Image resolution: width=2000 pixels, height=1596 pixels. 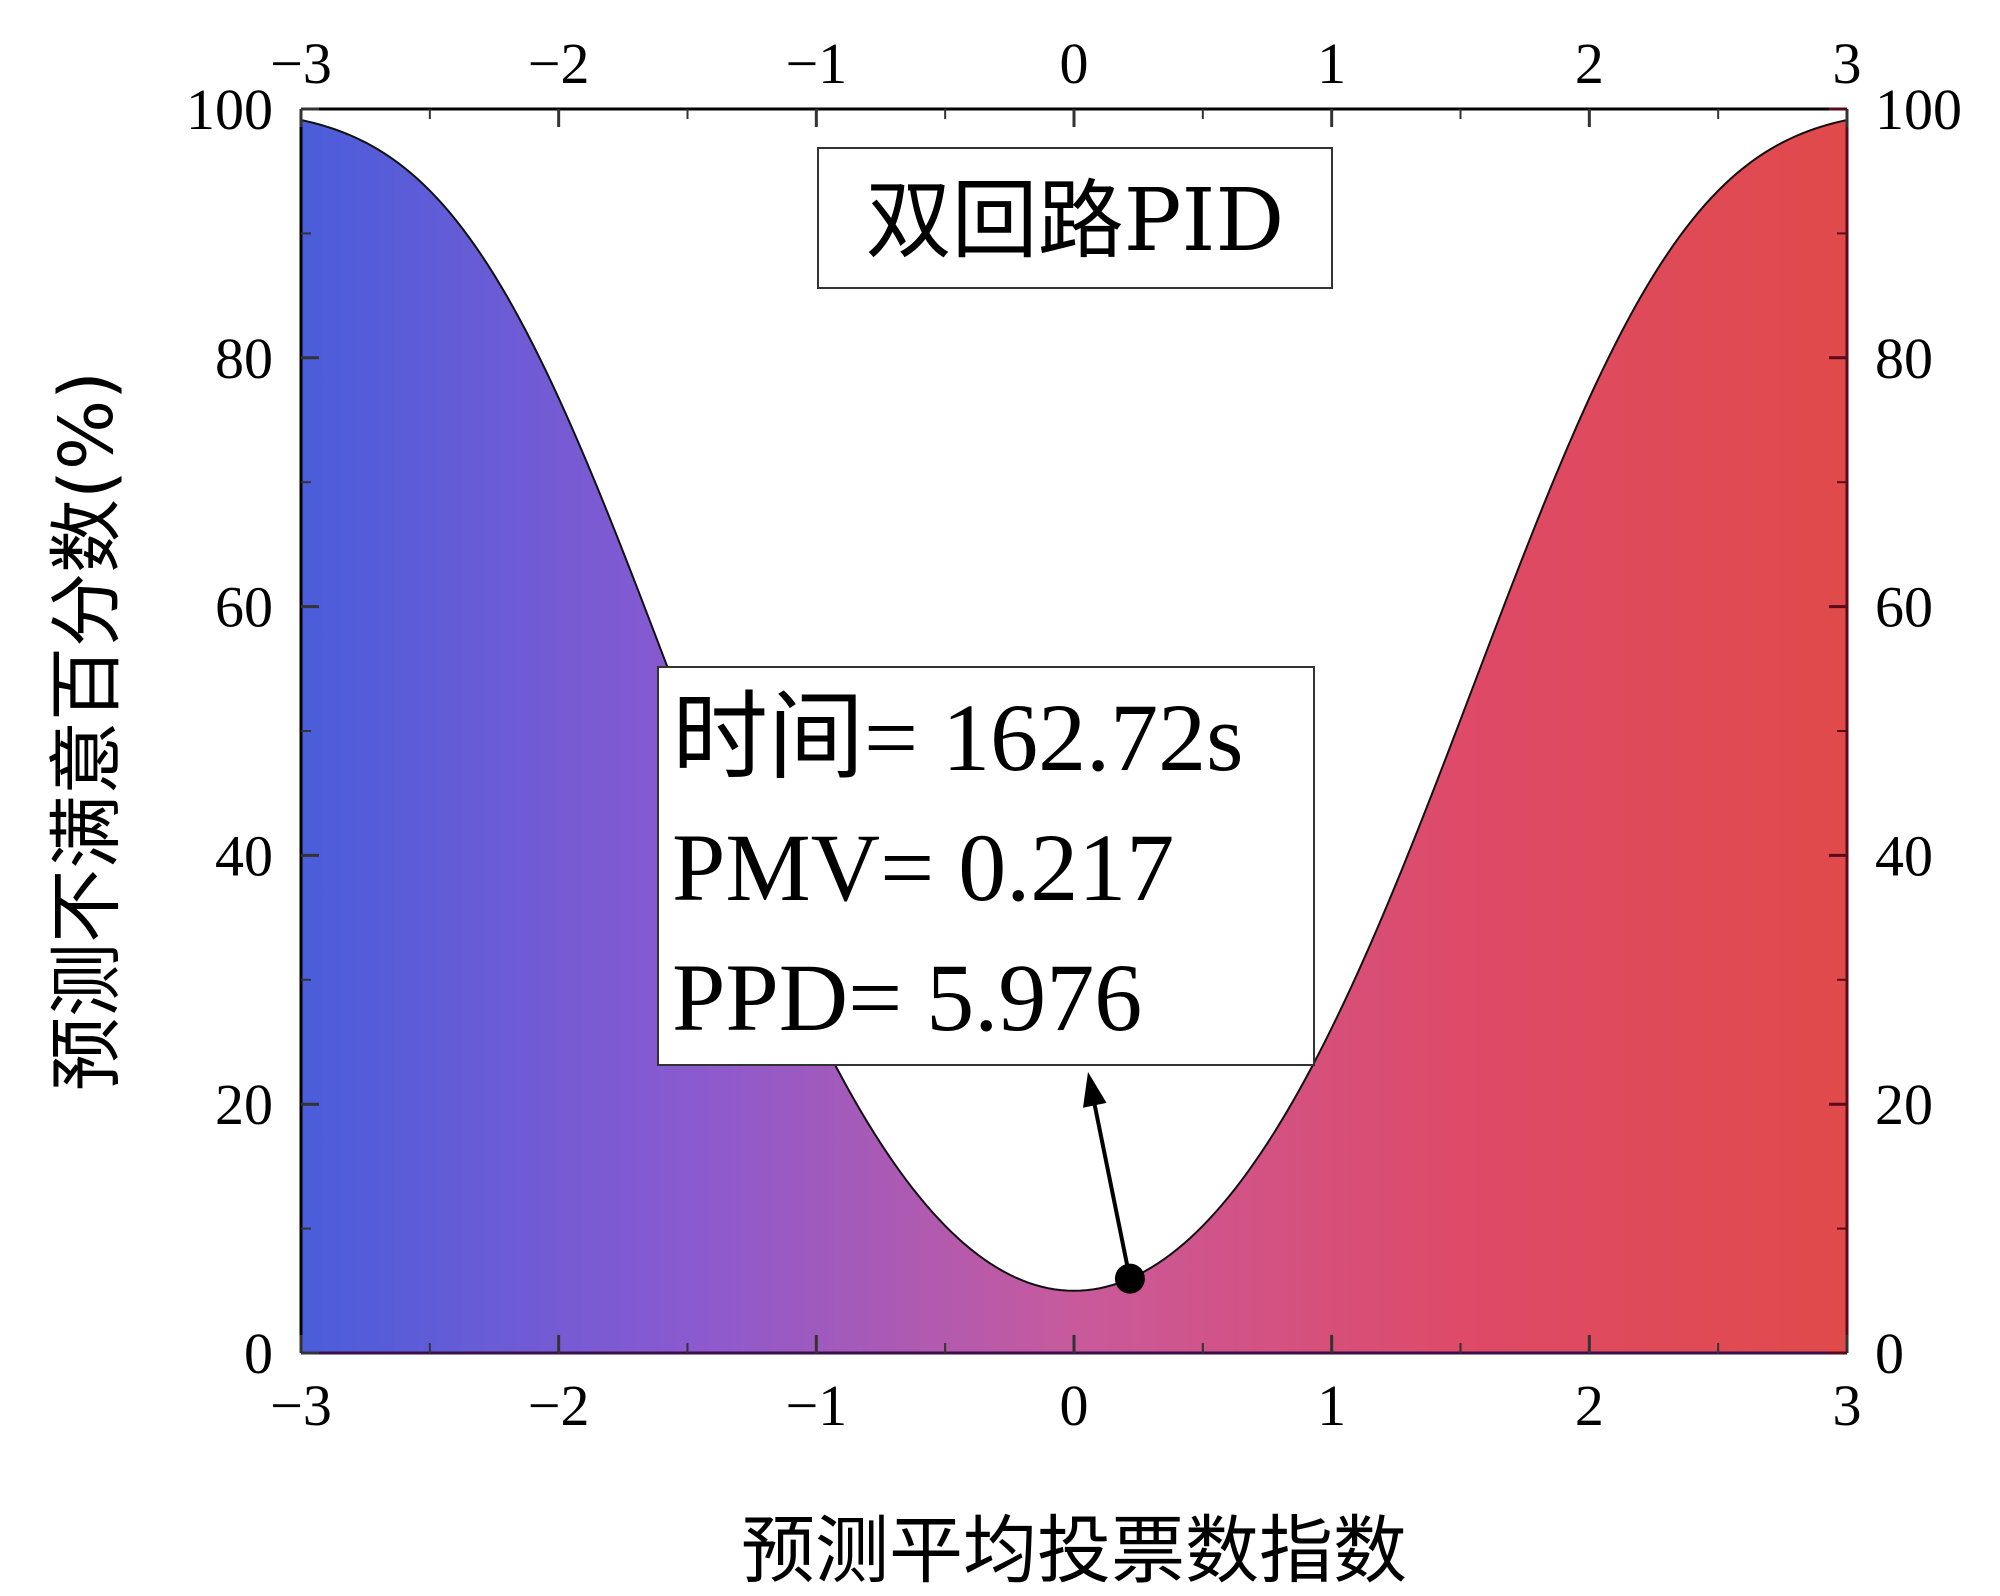 I want to click on y-axis-label: 预测不满意百分数(%), so click(x=87, y=731).